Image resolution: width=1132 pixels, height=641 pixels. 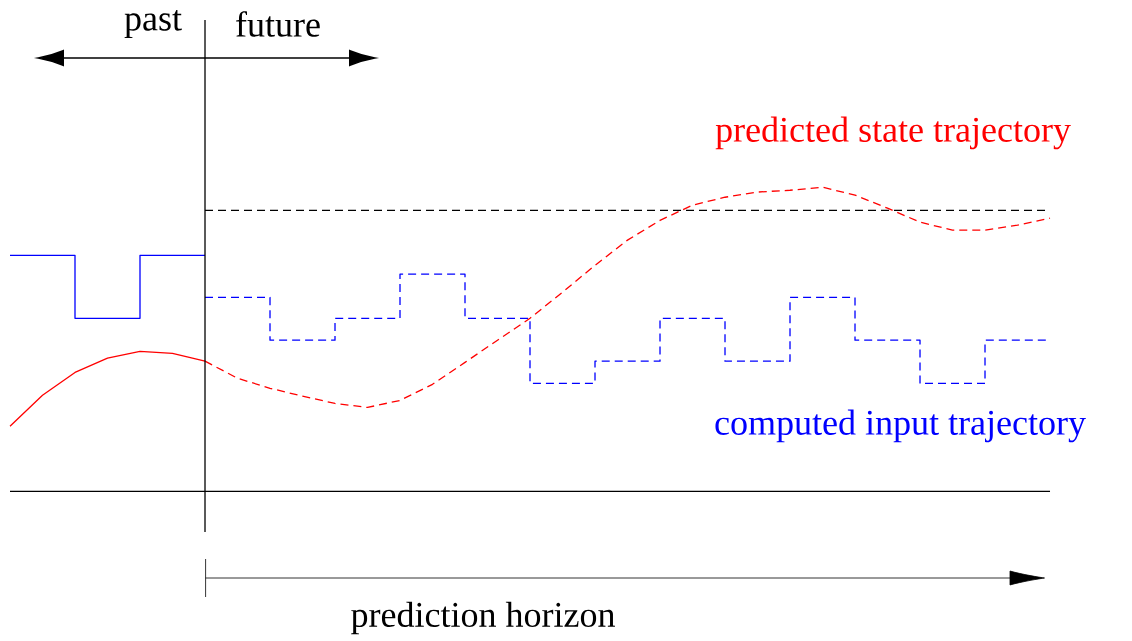 I want to click on series-label: predicted state trajectory, so click(x=893, y=133).